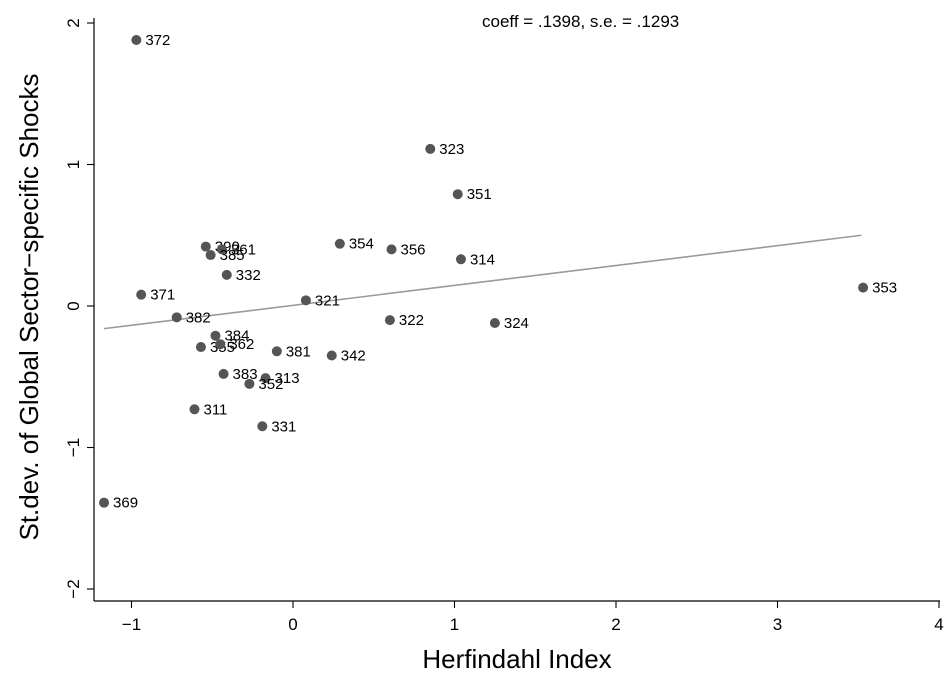 This screenshot has height=674, width=952. I want to click on point-label: 324, so click(516, 323).